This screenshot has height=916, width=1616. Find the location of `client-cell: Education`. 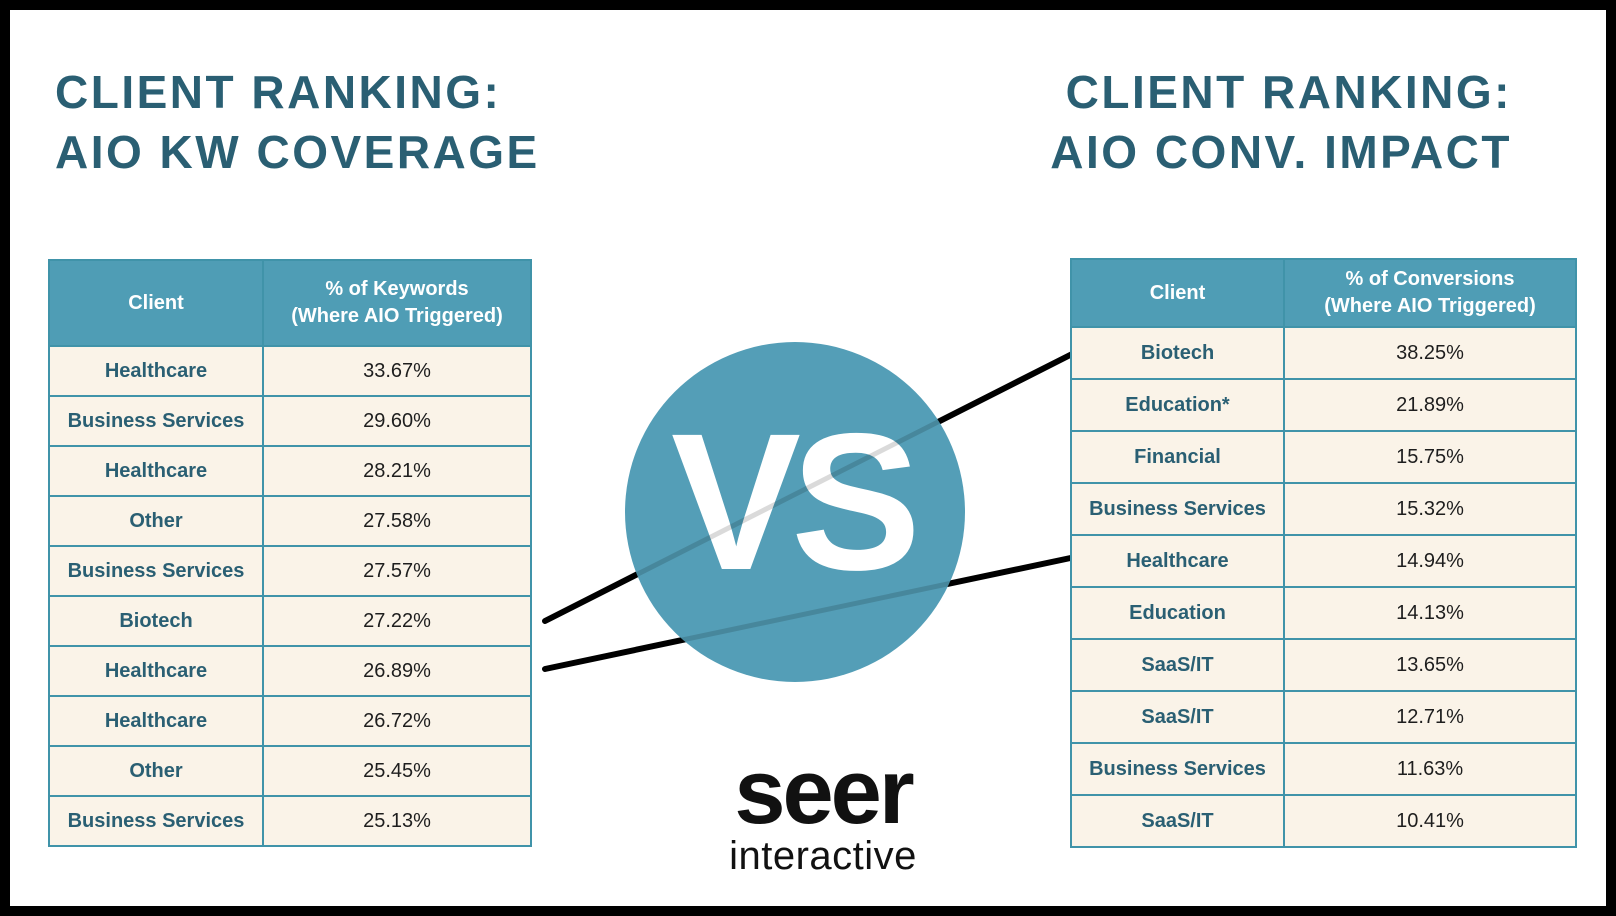

client-cell: Education is located at coordinates (1177, 613).